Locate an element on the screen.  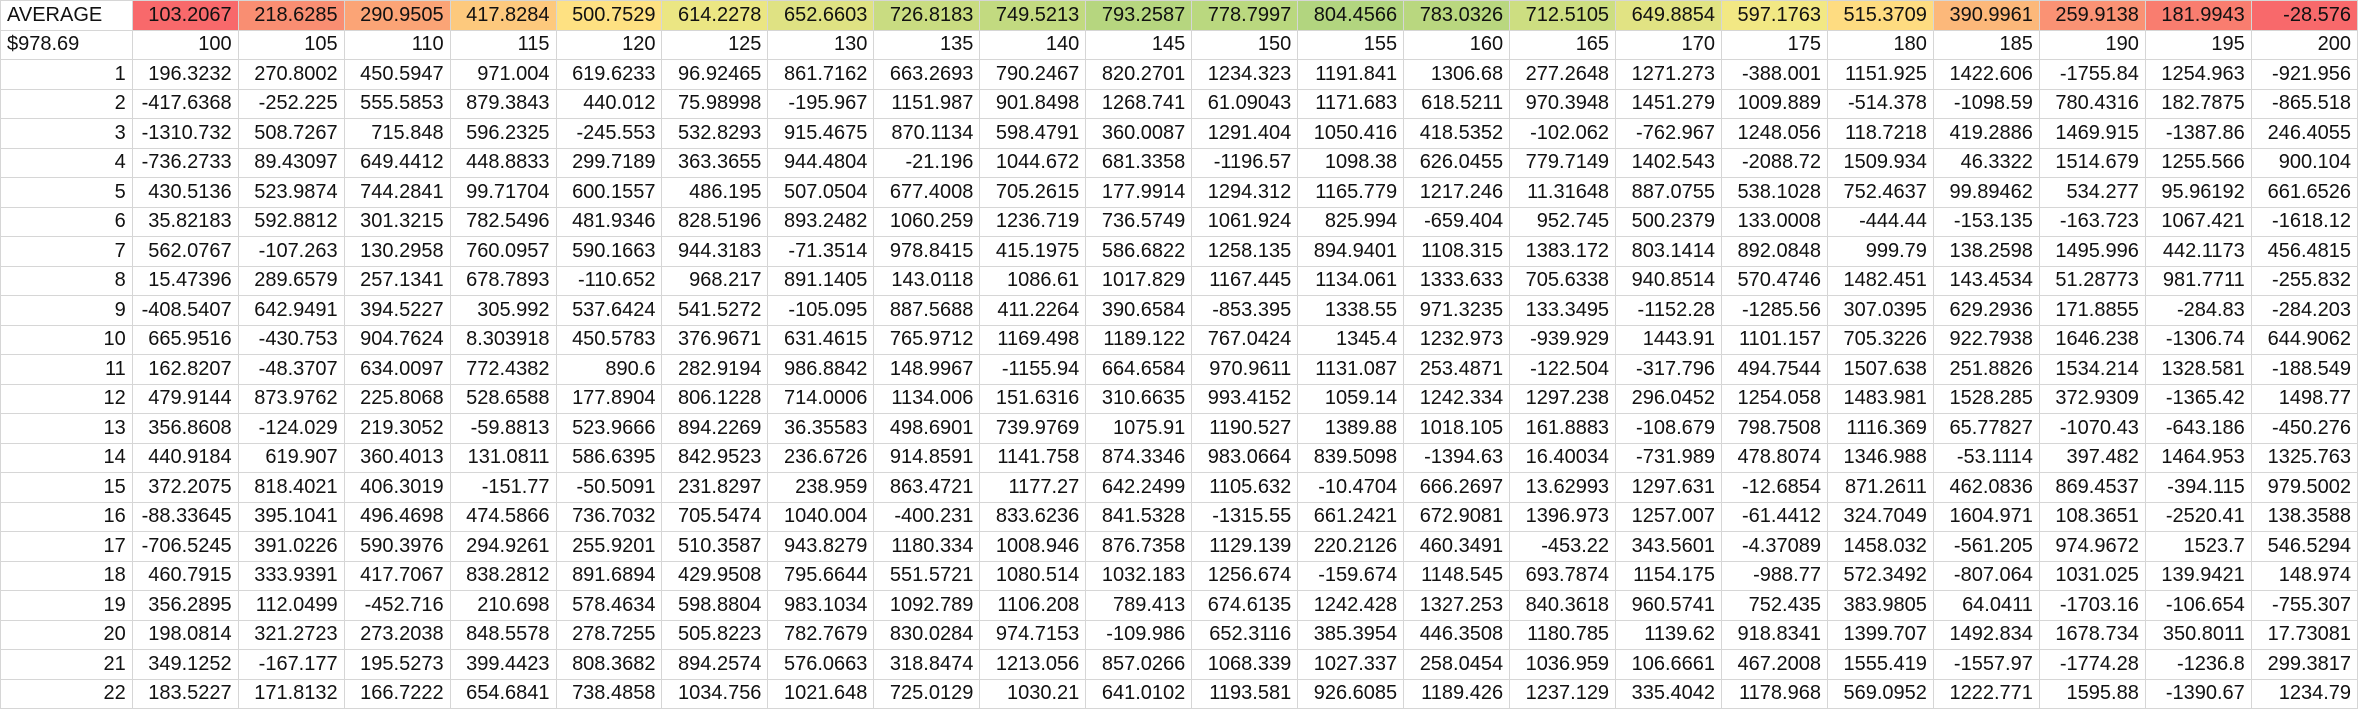
cell: 887.0755 is located at coordinates (1669, 192).